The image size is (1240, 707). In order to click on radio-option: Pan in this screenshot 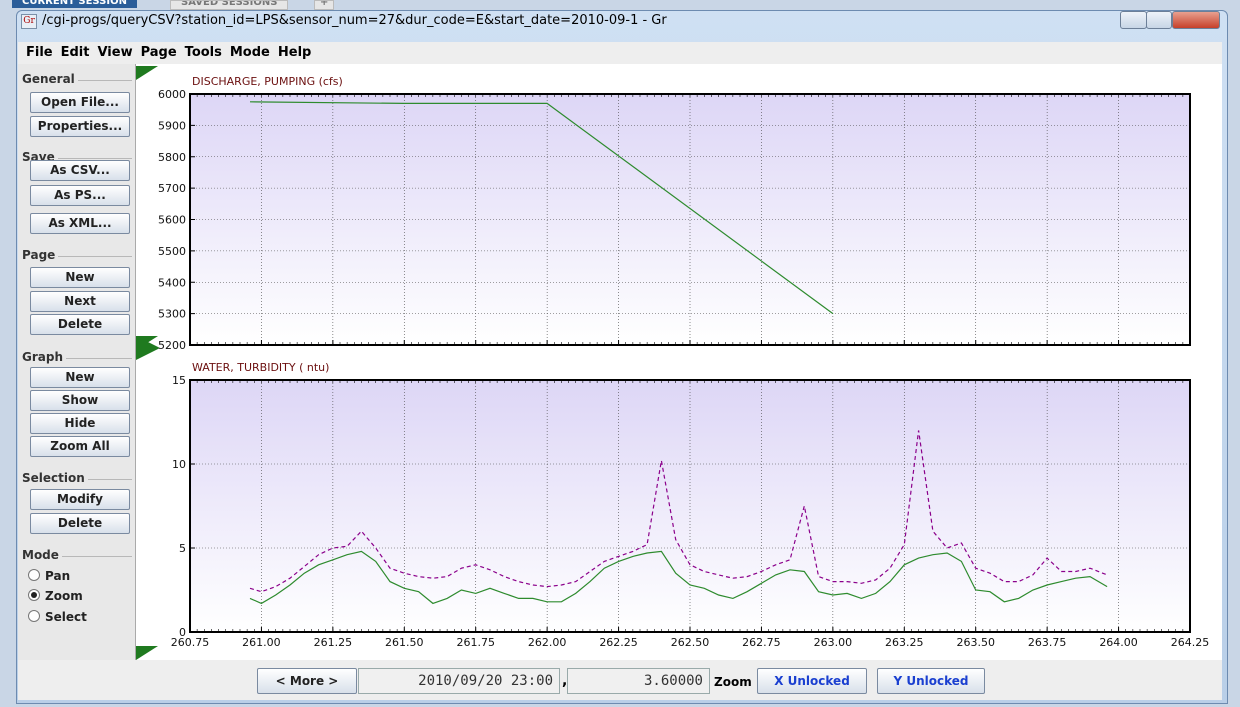, I will do `click(49, 576)`.